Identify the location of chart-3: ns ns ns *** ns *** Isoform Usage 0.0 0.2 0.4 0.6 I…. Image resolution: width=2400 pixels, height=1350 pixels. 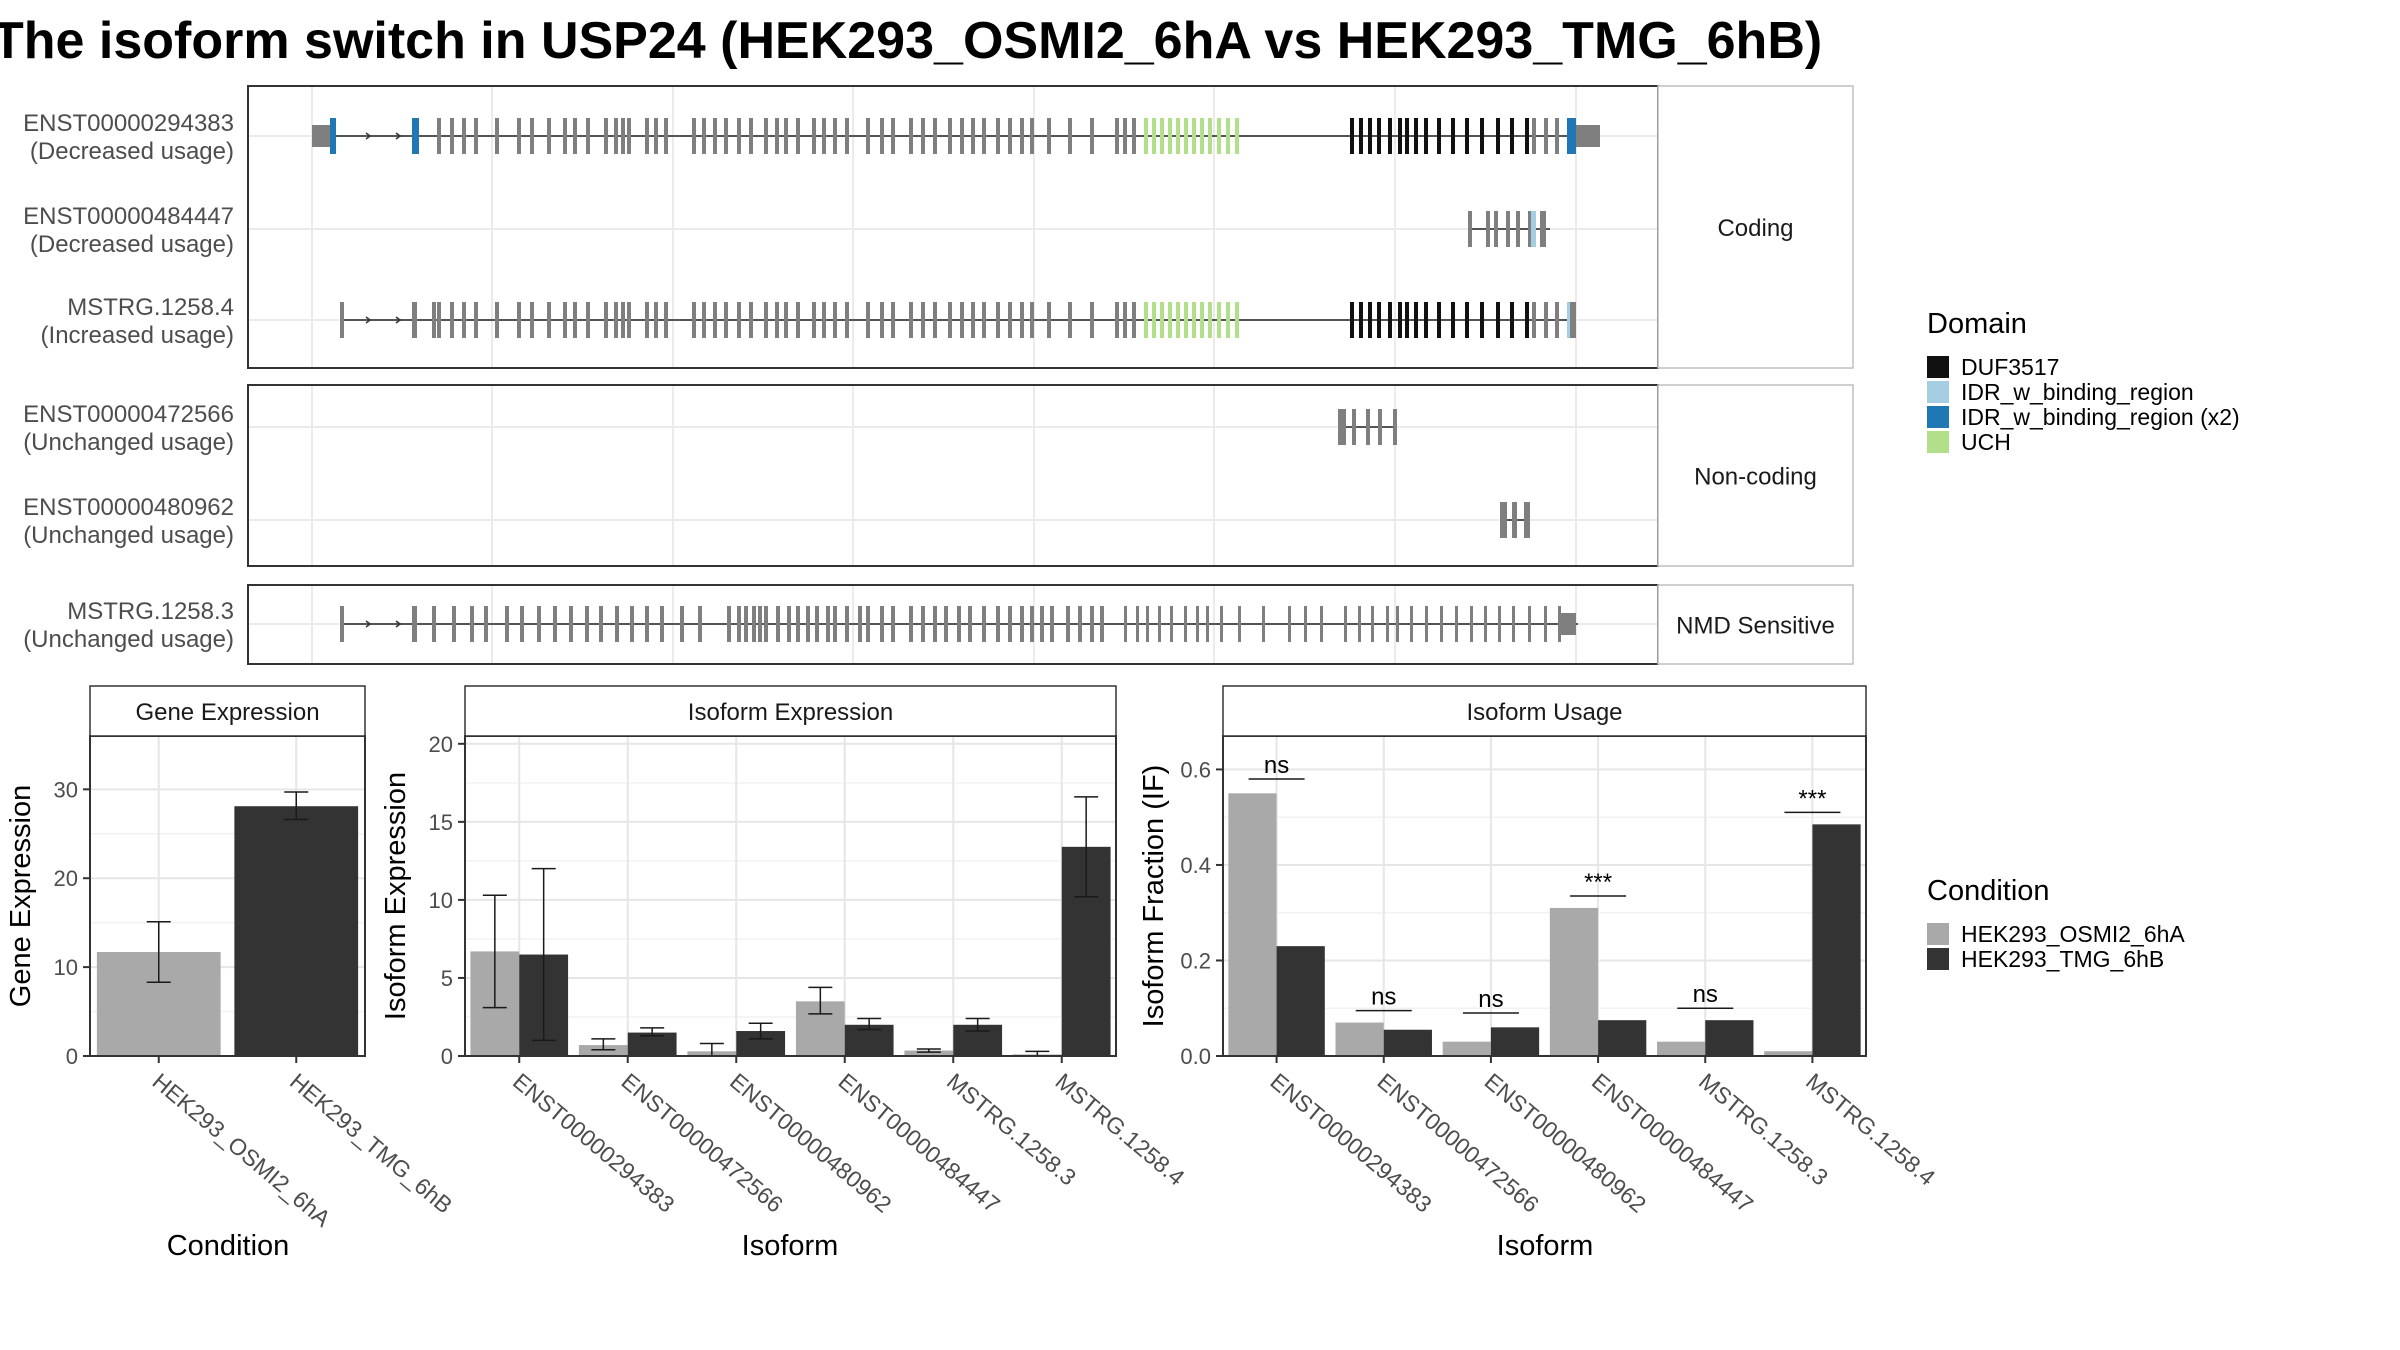
(1539, 973).